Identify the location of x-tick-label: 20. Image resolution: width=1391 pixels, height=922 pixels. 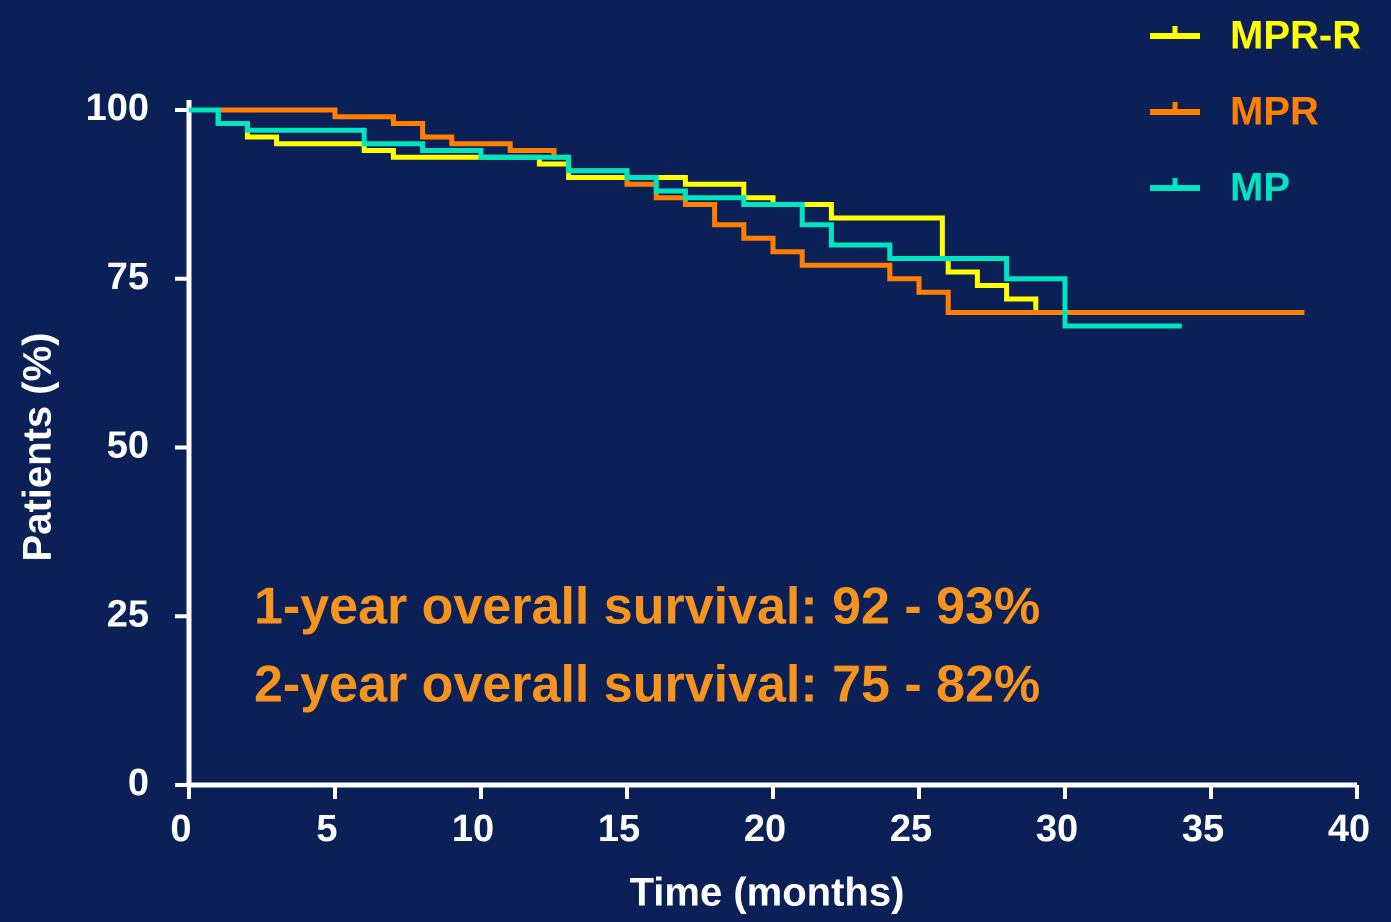
(765, 829).